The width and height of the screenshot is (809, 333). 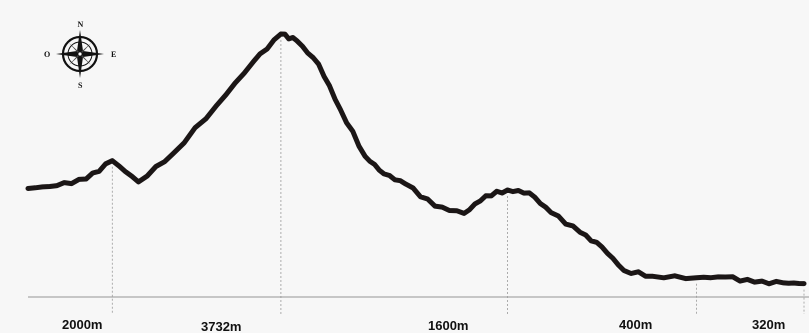 I want to click on elevation-labels: 2000m 3732m 1600m 400m 320m, so click(x=423, y=325).